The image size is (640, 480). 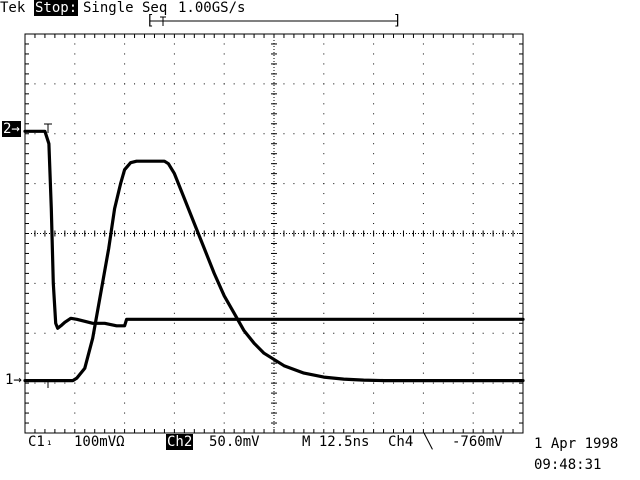 I want to click on acquisition-mode: Single Seq, so click(x=125, y=8).